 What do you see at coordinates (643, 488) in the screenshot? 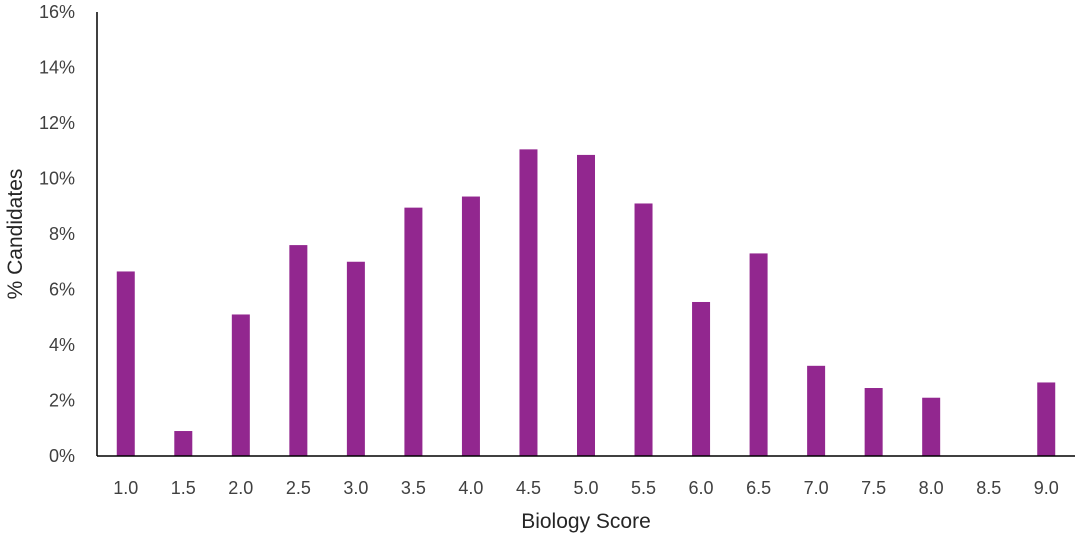
I see `x-tick-label: 5.5` at bounding box center [643, 488].